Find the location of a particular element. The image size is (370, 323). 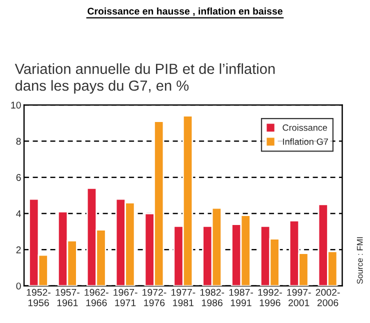

x-tick-label: 1977- 1981 is located at coordinates (183, 297).